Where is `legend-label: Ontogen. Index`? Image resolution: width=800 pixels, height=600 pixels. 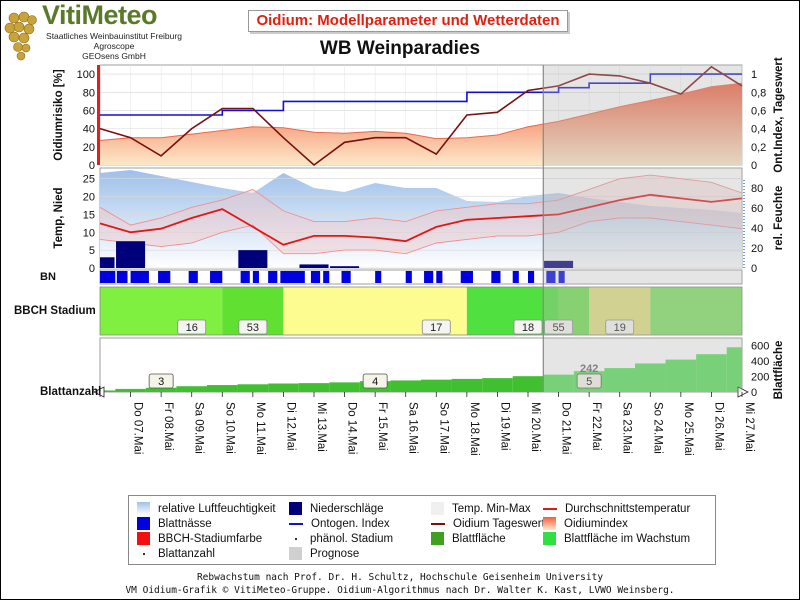
legend-label: Ontogen. Index is located at coordinates (350, 523).